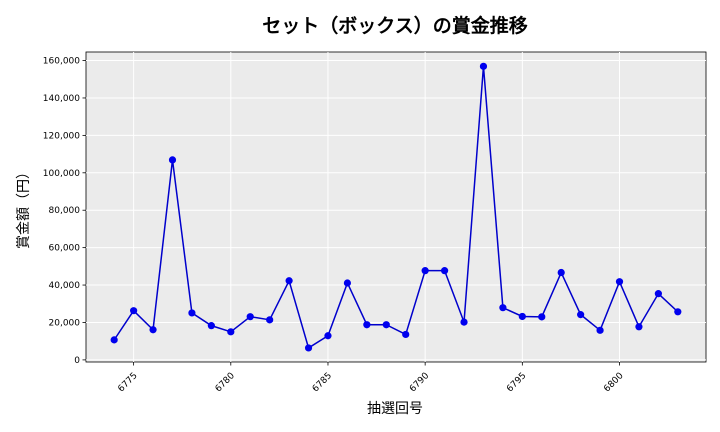  I want to click on y-tick-label: 160,000, so click(61, 62).